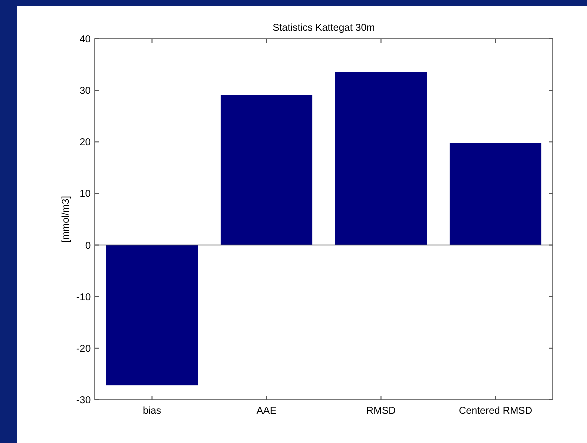  I want to click on y-tick-label: 30, so click(86, 92).